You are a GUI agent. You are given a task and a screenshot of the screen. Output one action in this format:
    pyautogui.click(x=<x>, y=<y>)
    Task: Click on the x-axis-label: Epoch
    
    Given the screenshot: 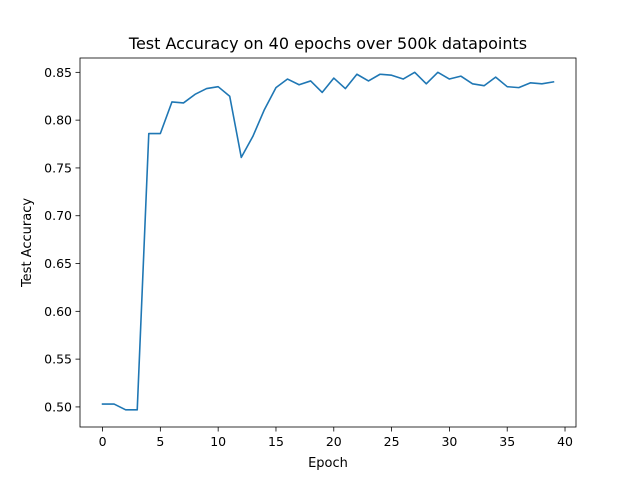 What is the action you would take?
    pyautogui.click(x=328, y=463)
    